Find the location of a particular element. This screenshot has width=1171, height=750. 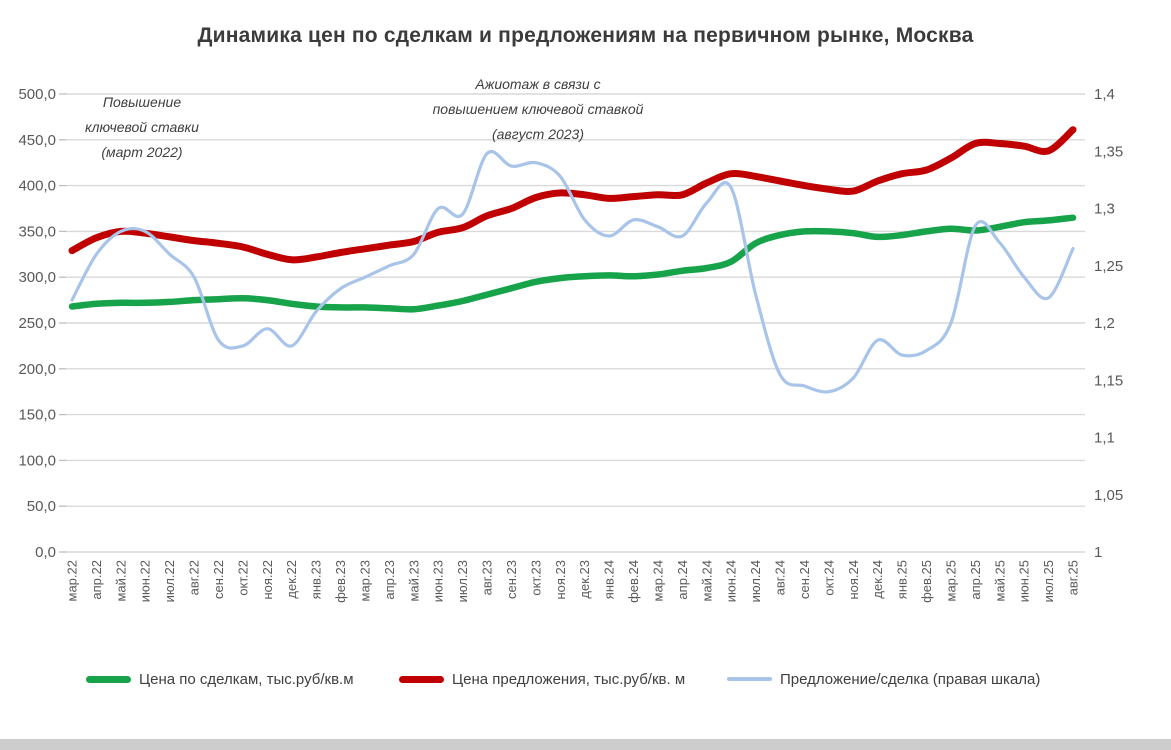

x-axis-tick-label: июл.23 is located at coordinates (462, 581).